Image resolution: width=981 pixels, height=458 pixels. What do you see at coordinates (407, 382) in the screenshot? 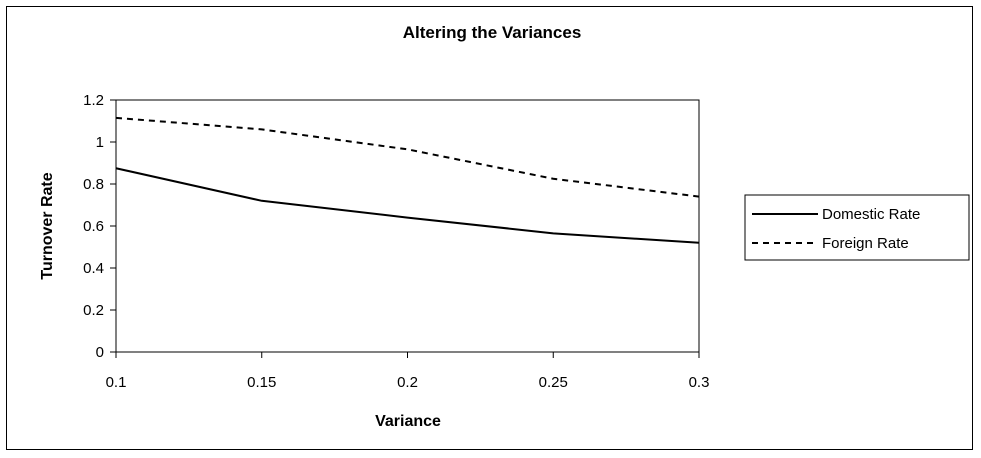
I see `x-tick-label: 0.2` at bounding box center [407, 382].